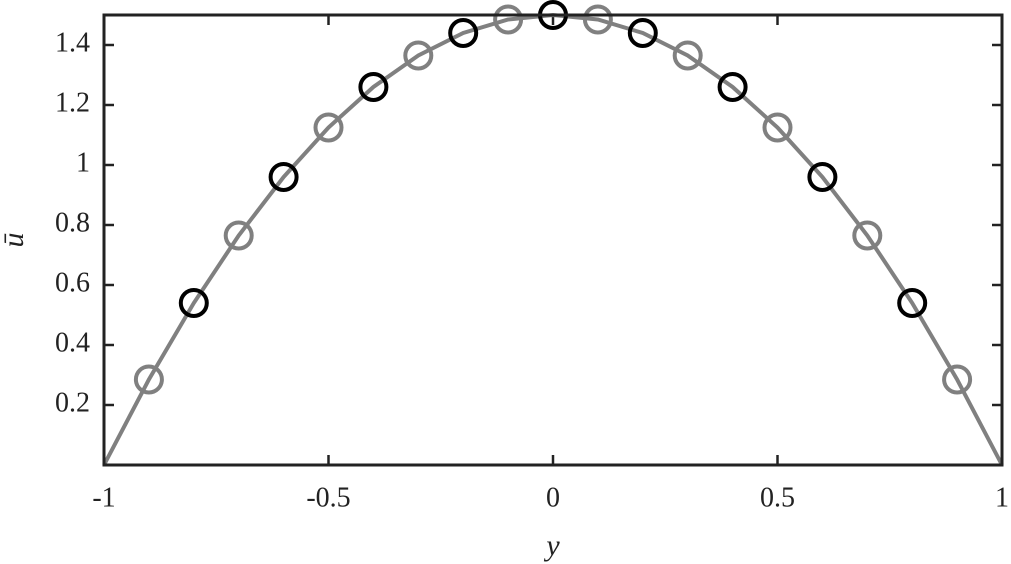 Image resolution: width=1011 pixels, height=564 pixels. Describe the element at coordinates (72, 282) in the screenshot. I see `y-tick-label: 0.6` at that location.